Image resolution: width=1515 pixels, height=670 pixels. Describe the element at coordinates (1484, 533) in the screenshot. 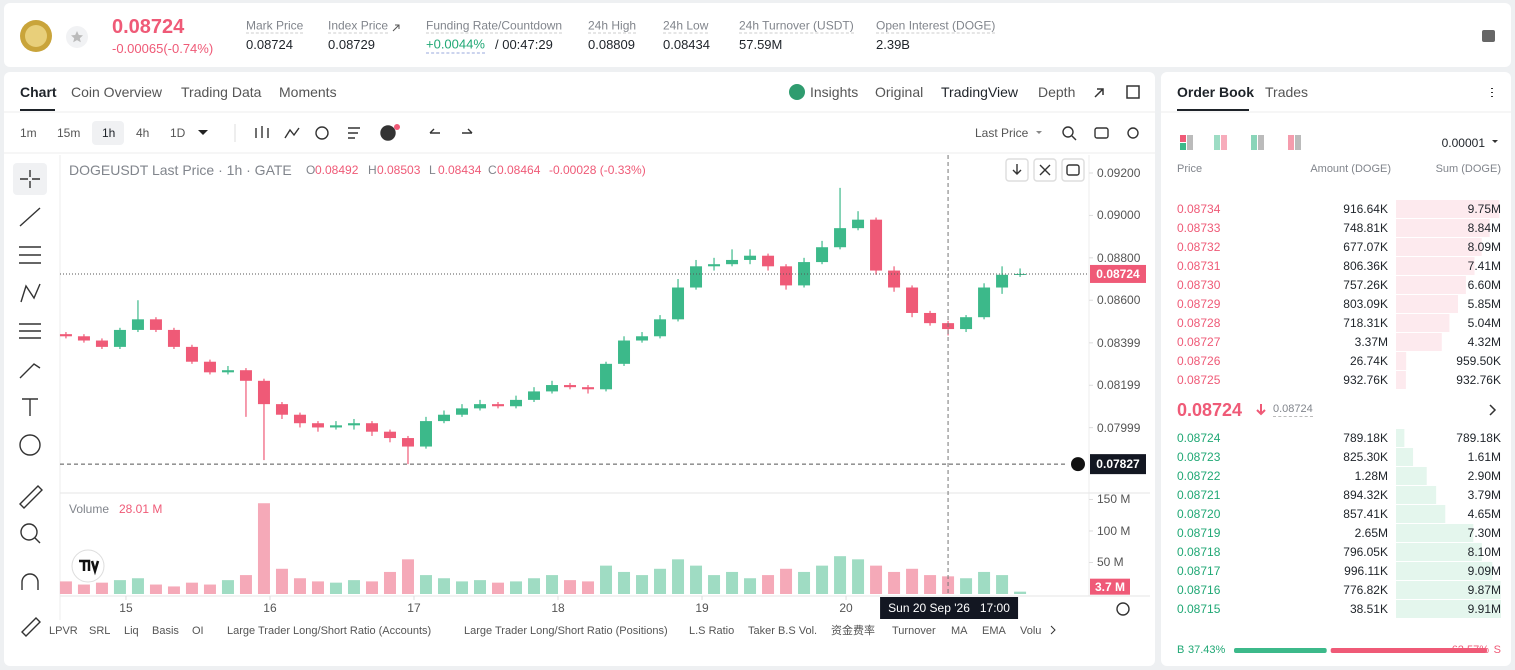

I see `book-sum: 7.30M` at that location.